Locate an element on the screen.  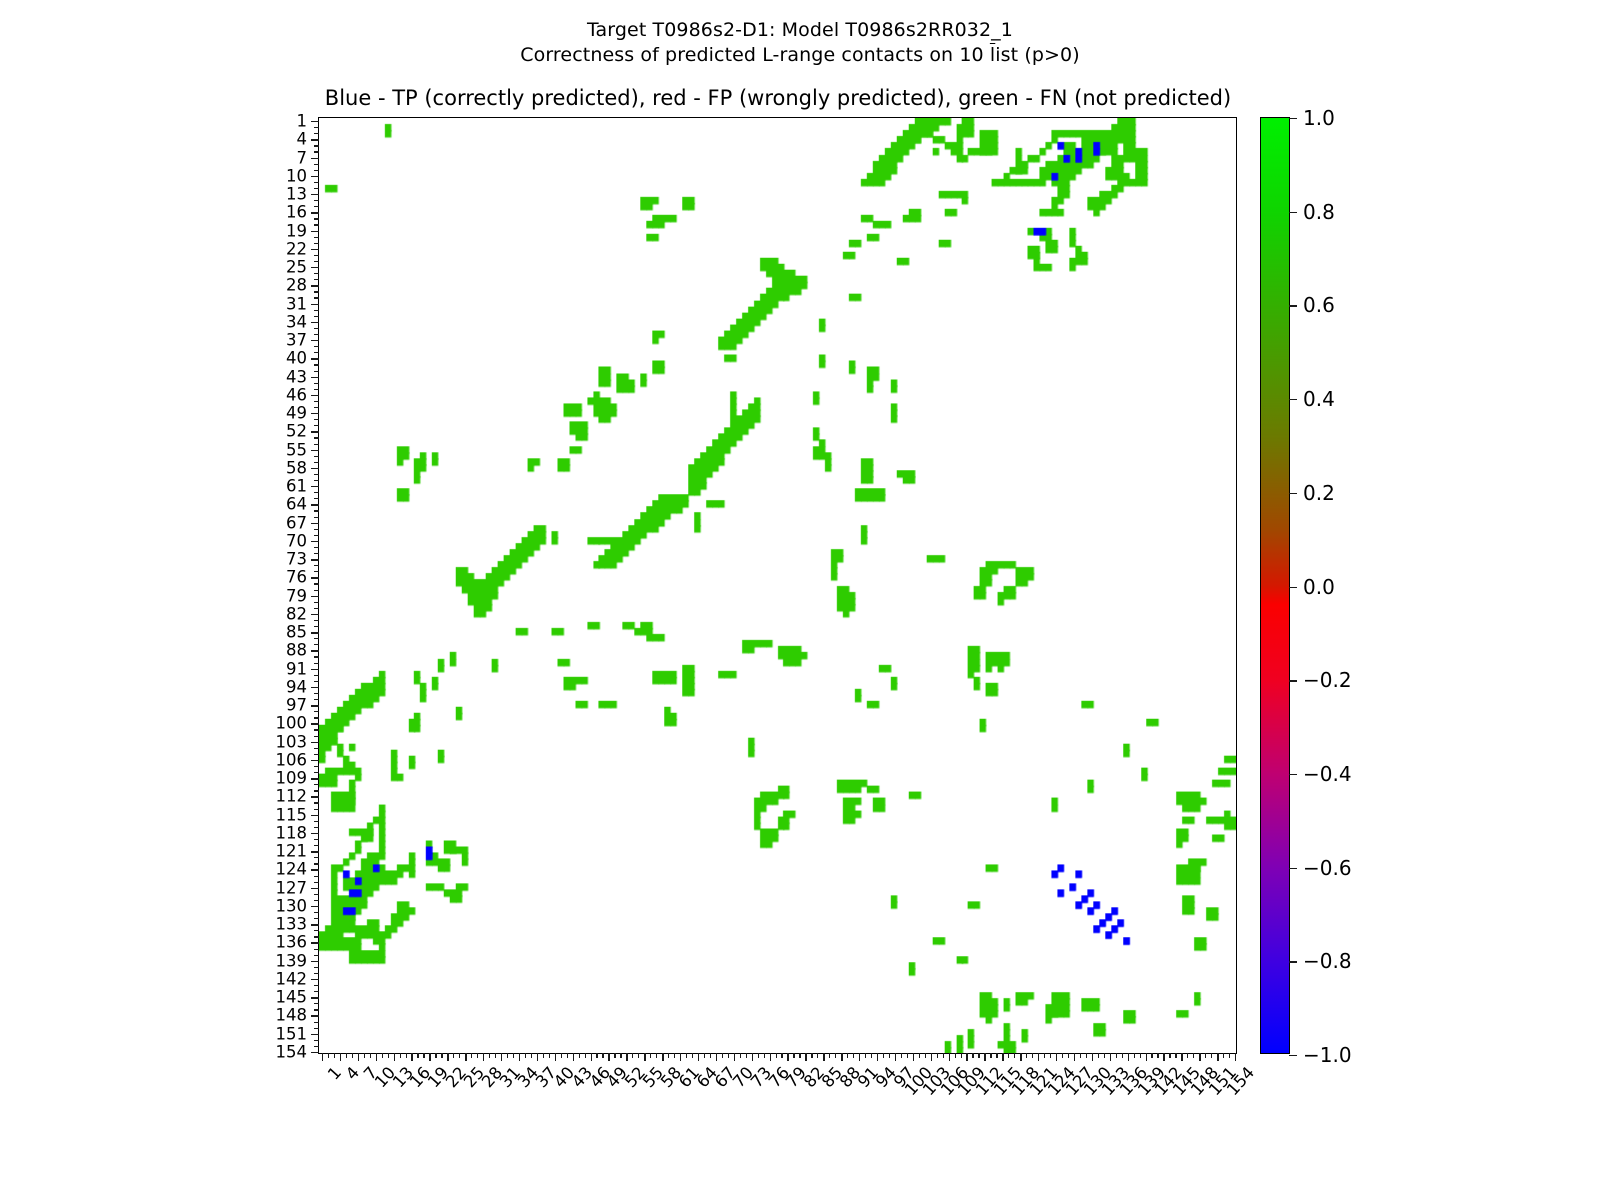
y-tick-label: 100 is located at coordinates (291, 723).